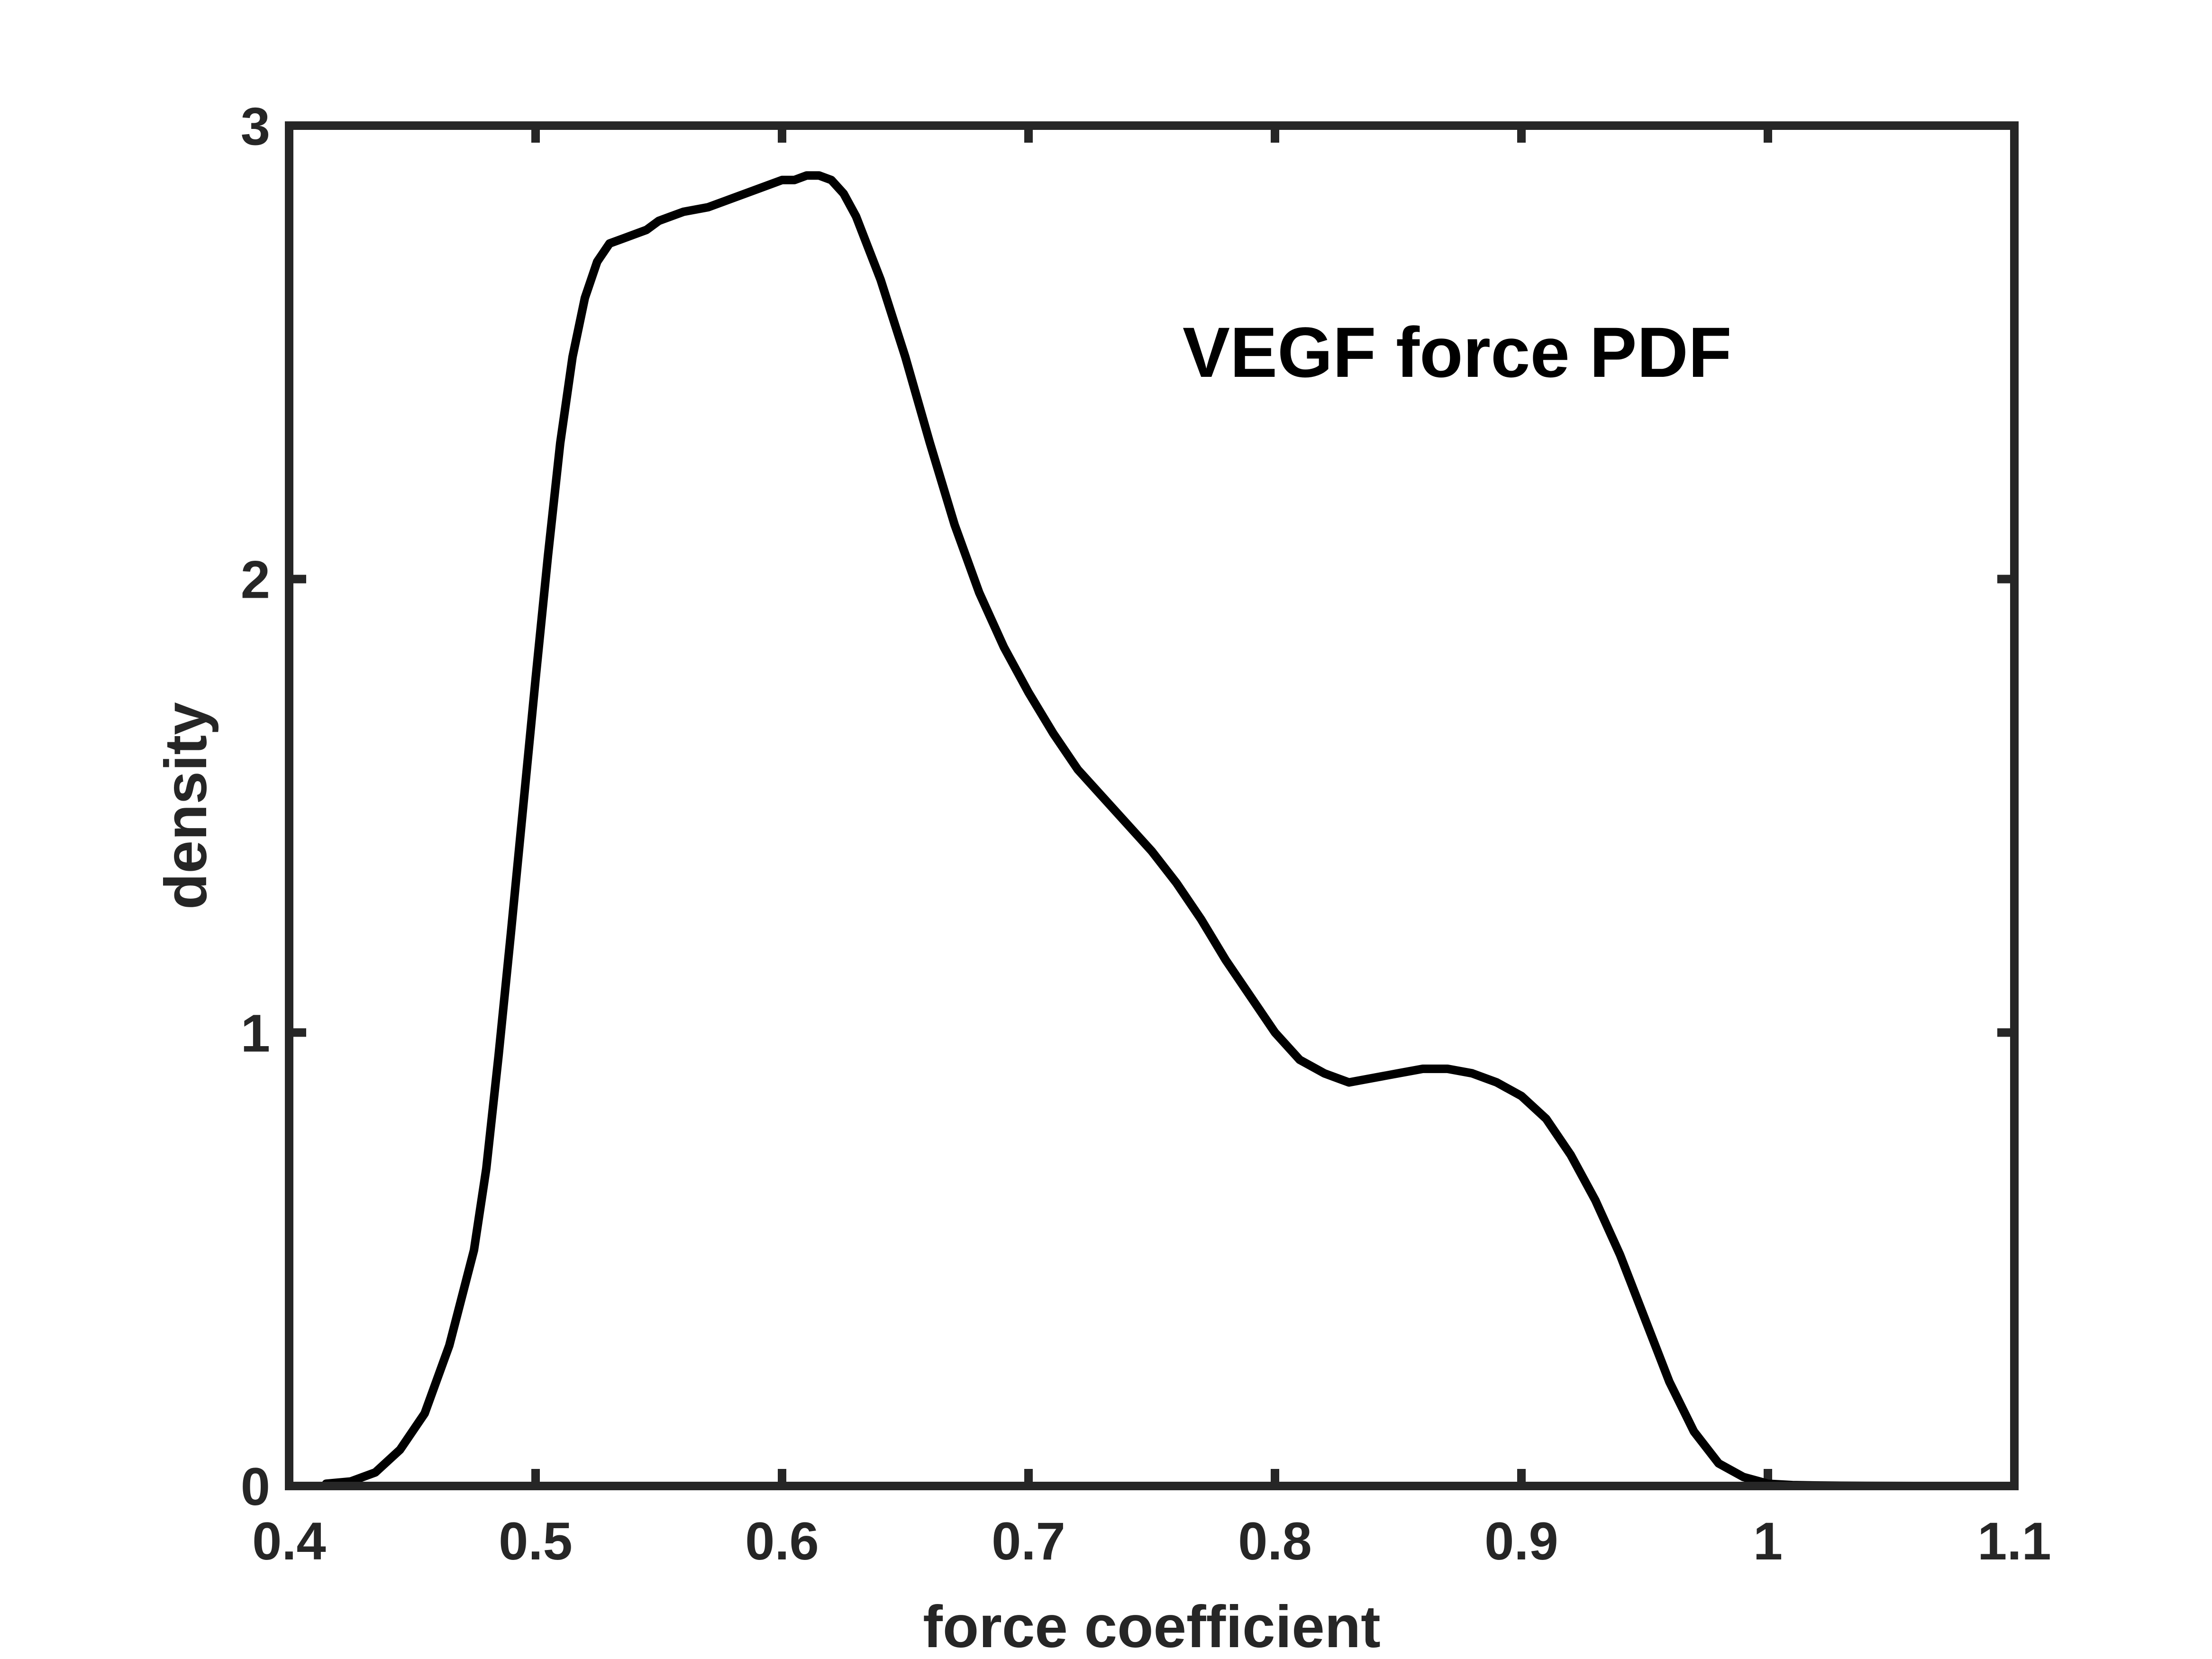 The image size is (2212, 1659). What do you see at coordinates (536, 1541) in the screenshot?
I see `x-tick-label: 0.5` at bounding box center [536, 1541].